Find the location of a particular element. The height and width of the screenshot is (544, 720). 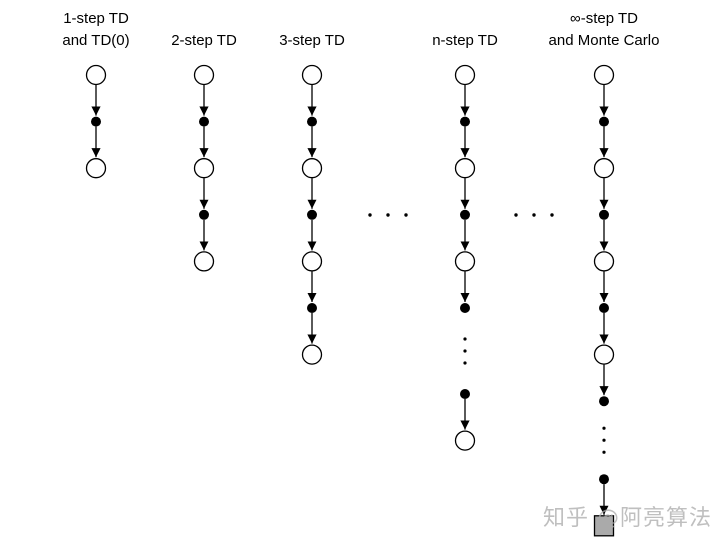

terminal-node is located at coordinates (604, 526).